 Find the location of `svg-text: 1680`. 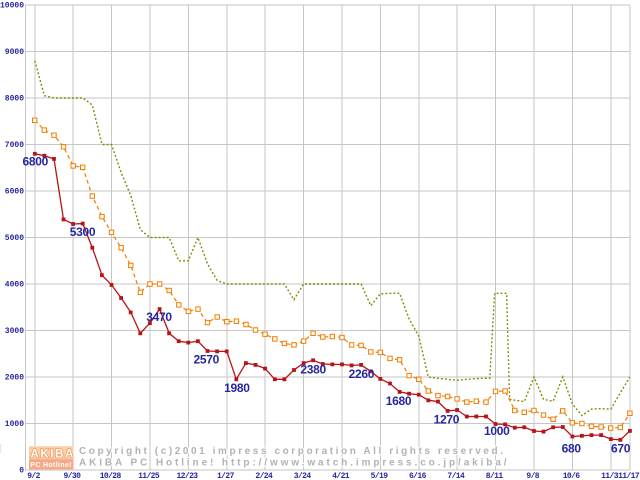

svg-text: 1680 is located at coordinates (399, 401).